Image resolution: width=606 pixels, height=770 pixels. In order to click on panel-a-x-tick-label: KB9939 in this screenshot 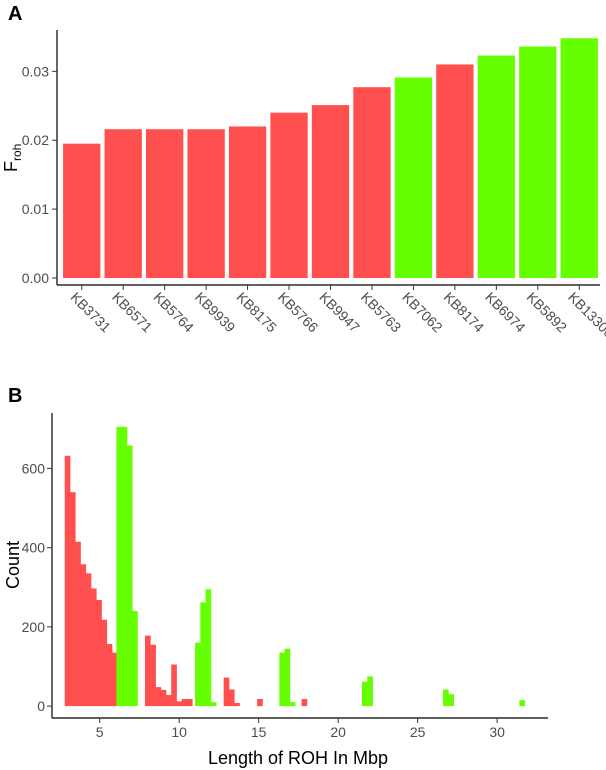, I will do `click(215, 312)`.